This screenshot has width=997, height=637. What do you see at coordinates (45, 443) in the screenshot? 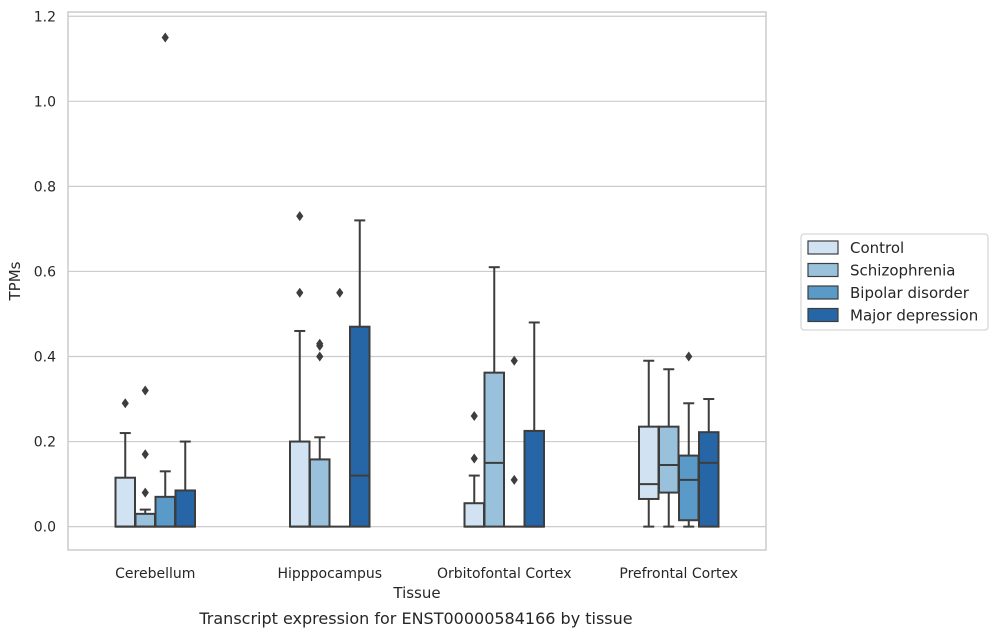
I see `y-tick-label: 0.2` at bounding box center [45, 443].